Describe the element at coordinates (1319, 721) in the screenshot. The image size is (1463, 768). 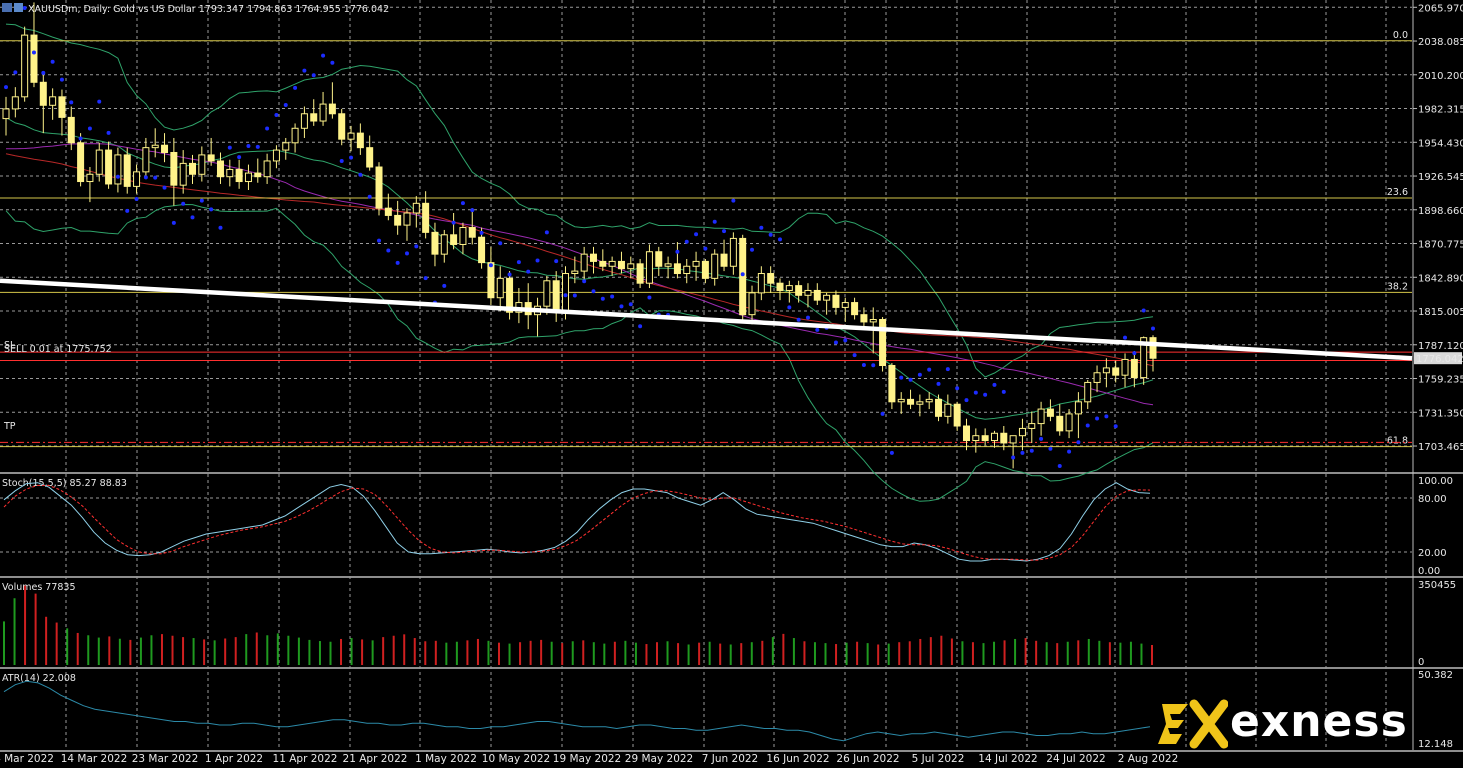
I see `exness-wordmark: exness` at that location.